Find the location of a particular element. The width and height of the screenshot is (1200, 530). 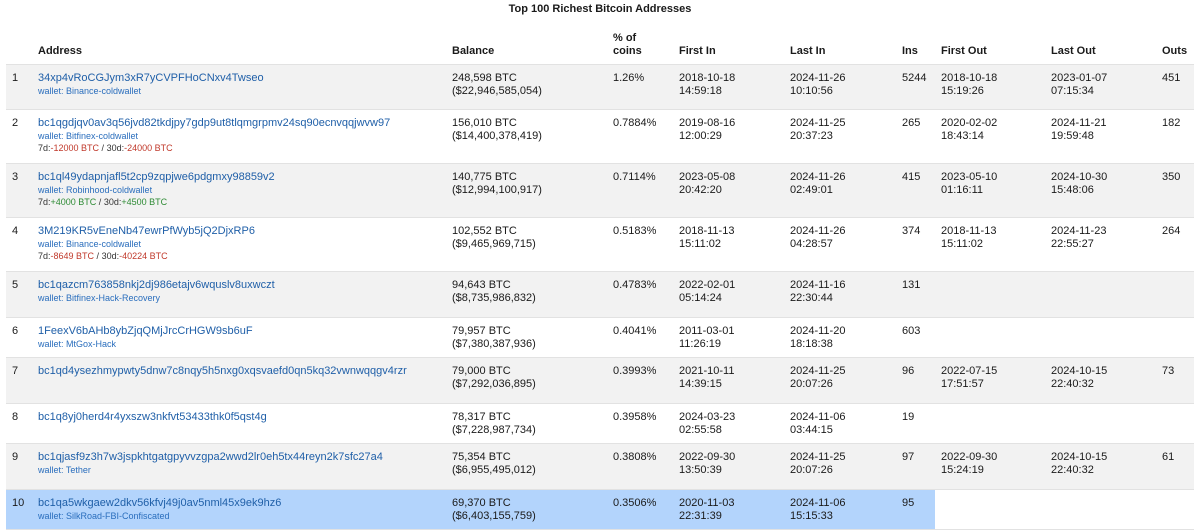

last-in-date: 2024-11-20 is located at coordinates (818, 331).